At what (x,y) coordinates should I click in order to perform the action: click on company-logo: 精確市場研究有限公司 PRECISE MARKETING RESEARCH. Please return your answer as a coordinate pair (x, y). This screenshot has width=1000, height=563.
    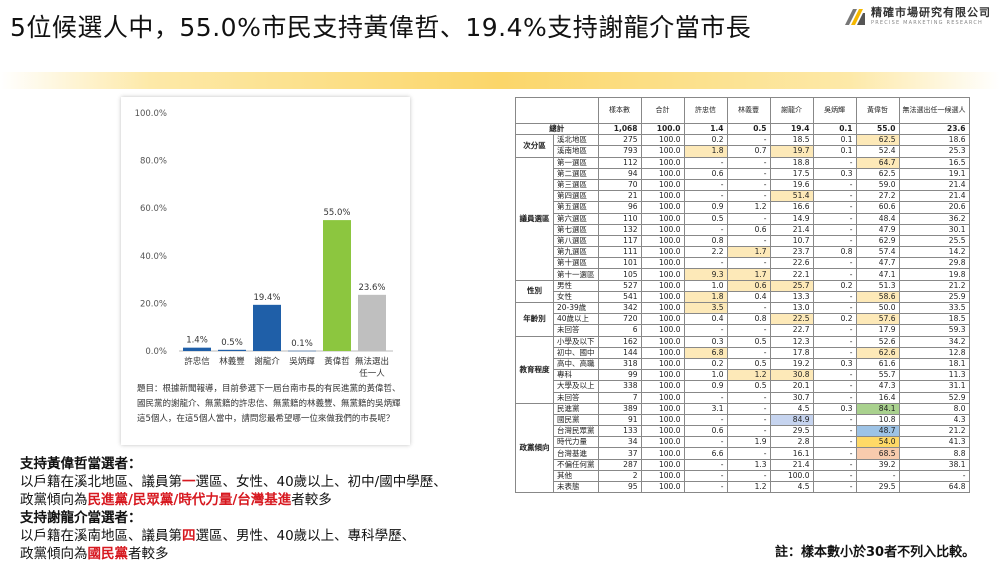
    Looking at the image, I should click on (922, 18).